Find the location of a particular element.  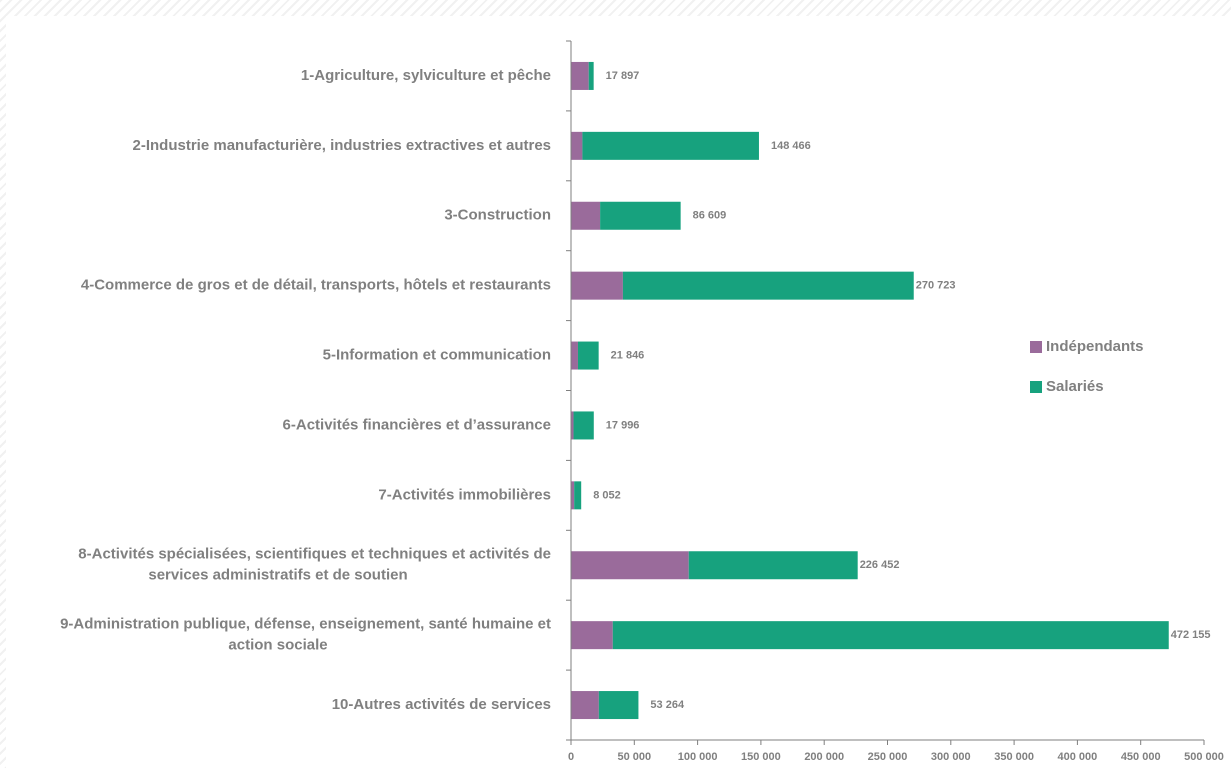

legend: Indépendants Salariés is located at coordinates (1087, 366).